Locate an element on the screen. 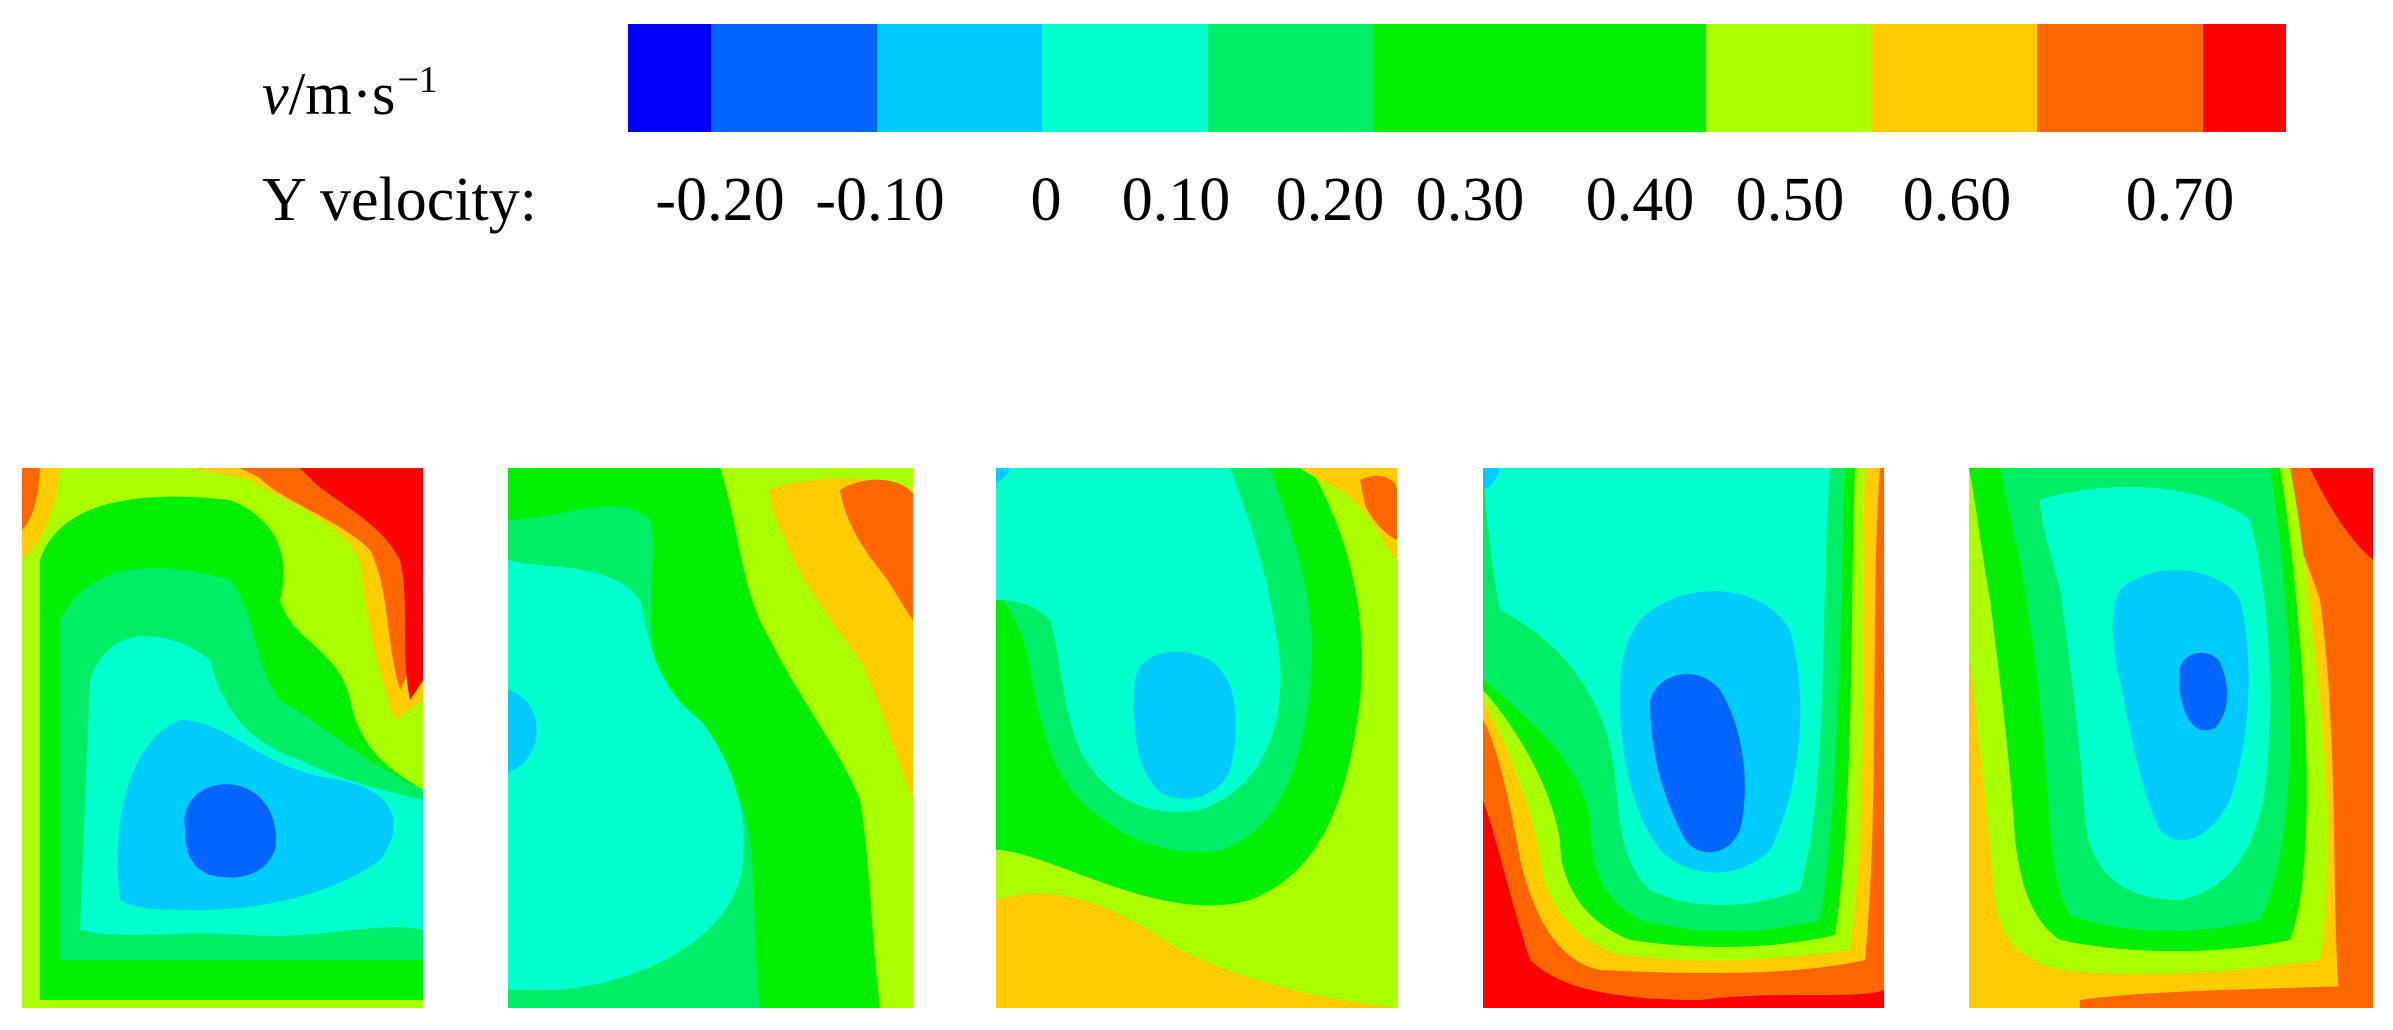 This screenshot has width=2393, height=1030. scale-tick-label: 0.70 is located at coordinates (2180, 200).